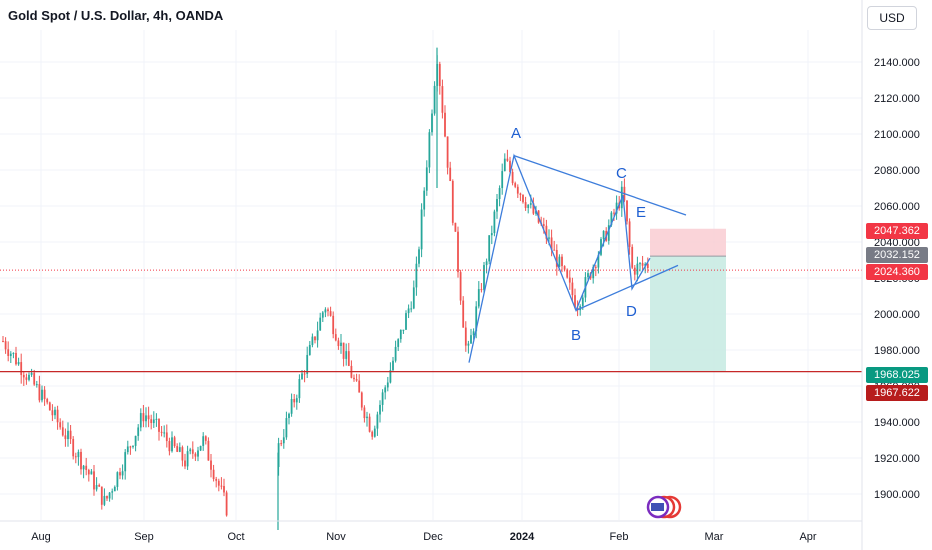  What do you see at coordinates (897, 63) in the screenshot?
I see `y-tick-label: 2140.000` at bounding box center [897, 63].